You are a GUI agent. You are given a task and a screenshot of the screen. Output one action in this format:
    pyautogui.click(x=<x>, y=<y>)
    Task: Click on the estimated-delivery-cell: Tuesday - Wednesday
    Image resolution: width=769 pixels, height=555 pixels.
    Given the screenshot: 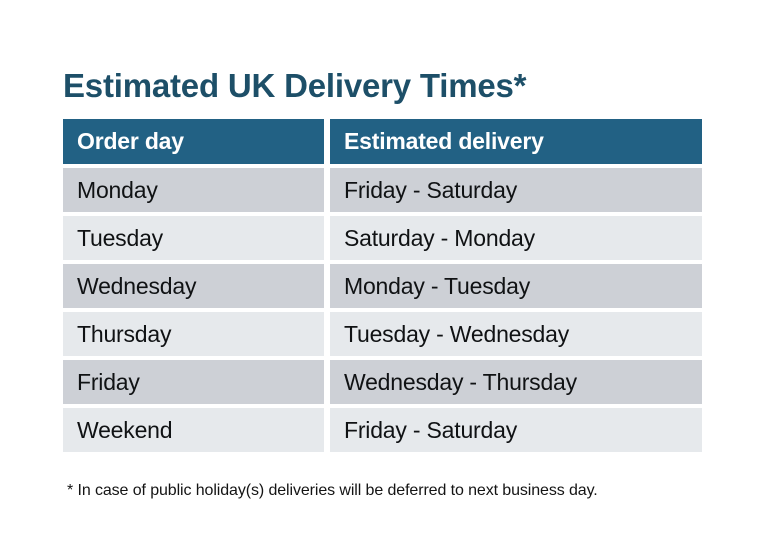 What is the action you would take?
    pyautogui.click(x=516, y=334)
    